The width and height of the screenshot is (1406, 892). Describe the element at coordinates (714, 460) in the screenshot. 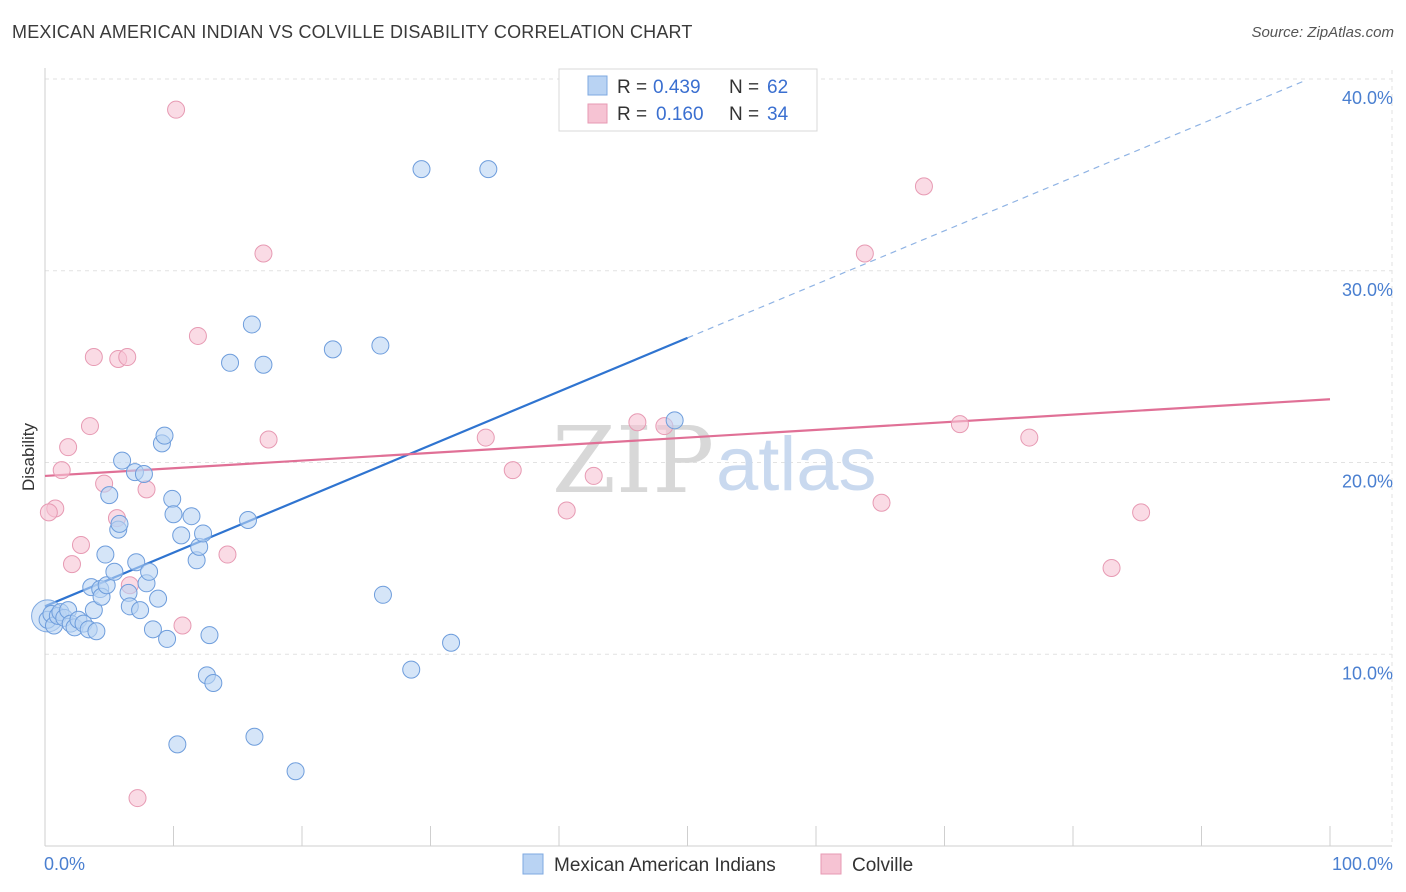

I see `watermark: ZIP atlas` at that location.